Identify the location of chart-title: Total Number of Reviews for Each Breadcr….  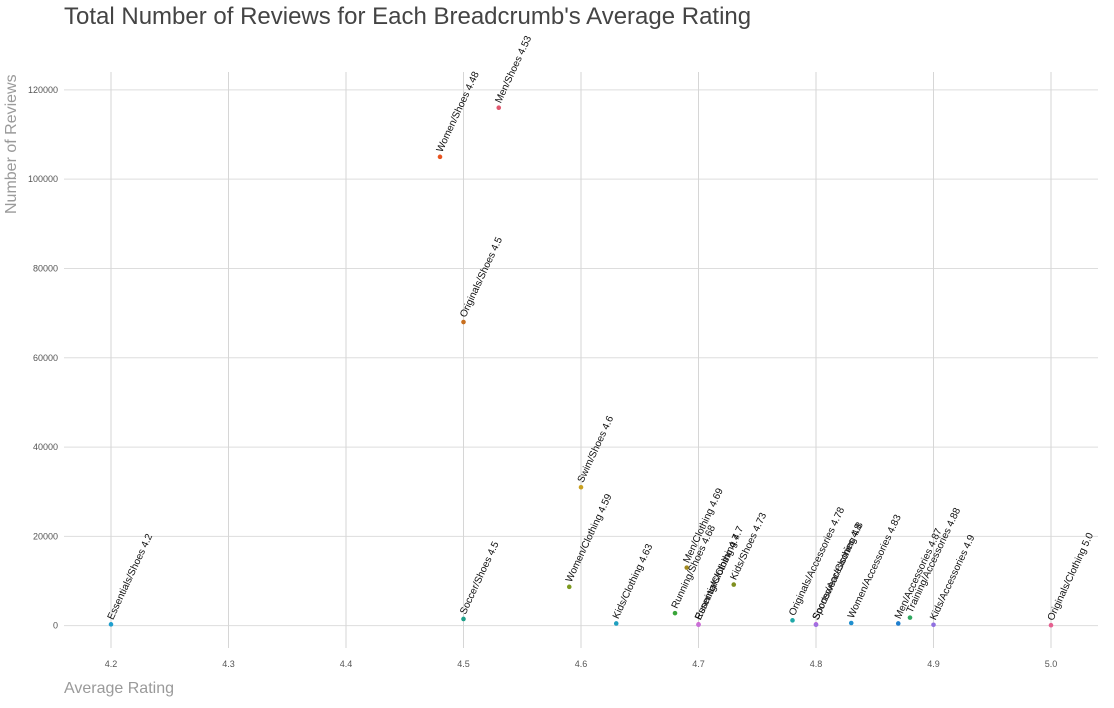
(407, 16).